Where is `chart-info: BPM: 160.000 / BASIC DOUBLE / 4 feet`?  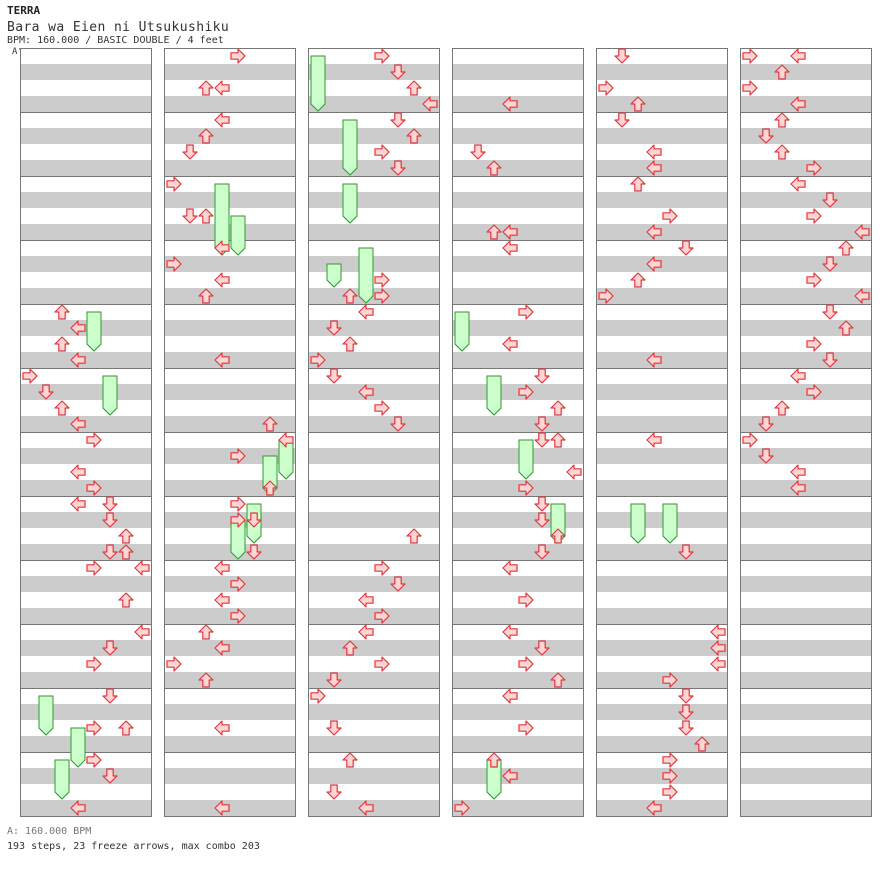
chart-info: BPM: 160.000 / BASIC DOUBLE / 4 feet is located at coordinates (115, 40).